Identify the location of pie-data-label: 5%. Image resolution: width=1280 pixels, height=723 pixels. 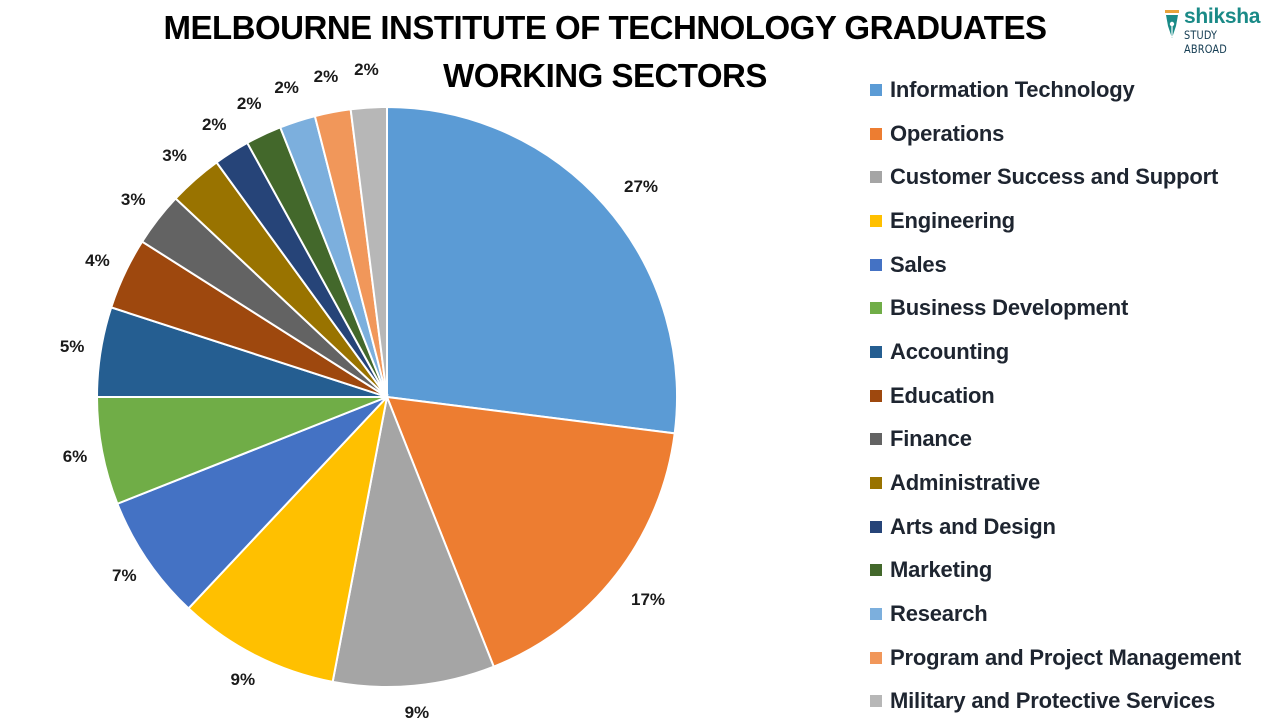
(72, 347).